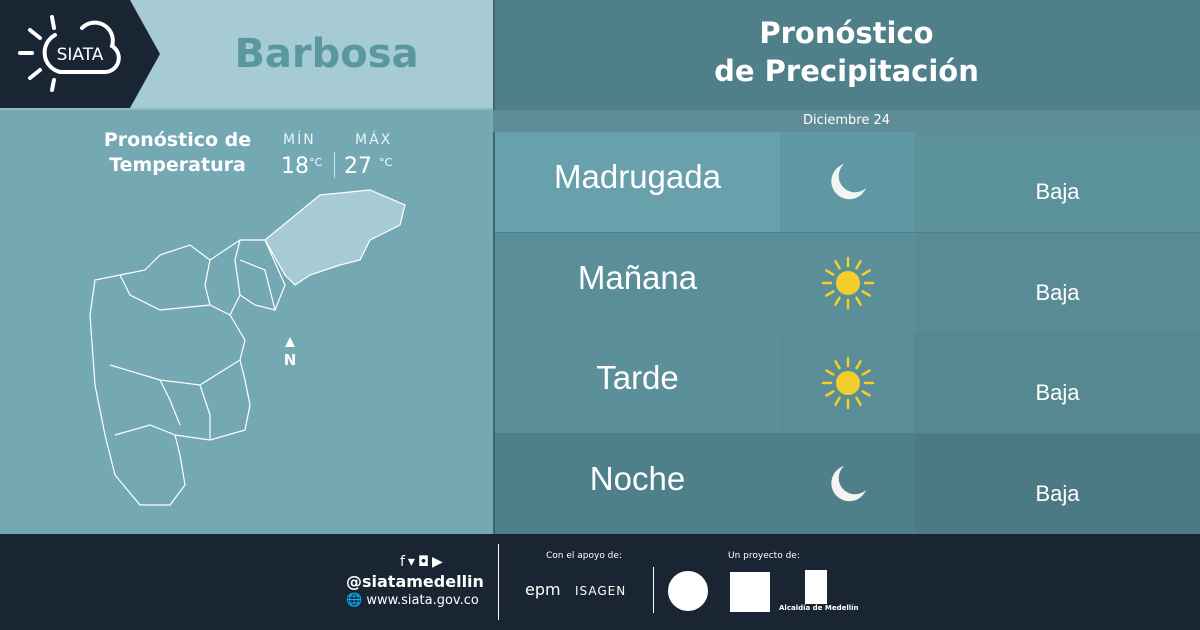 This screenshot has height=630, width=1200. What do you see at coordinates (354, 600) in the screenshot?
I see `globe-icon: 🌐` at bounding box center [354, 600].